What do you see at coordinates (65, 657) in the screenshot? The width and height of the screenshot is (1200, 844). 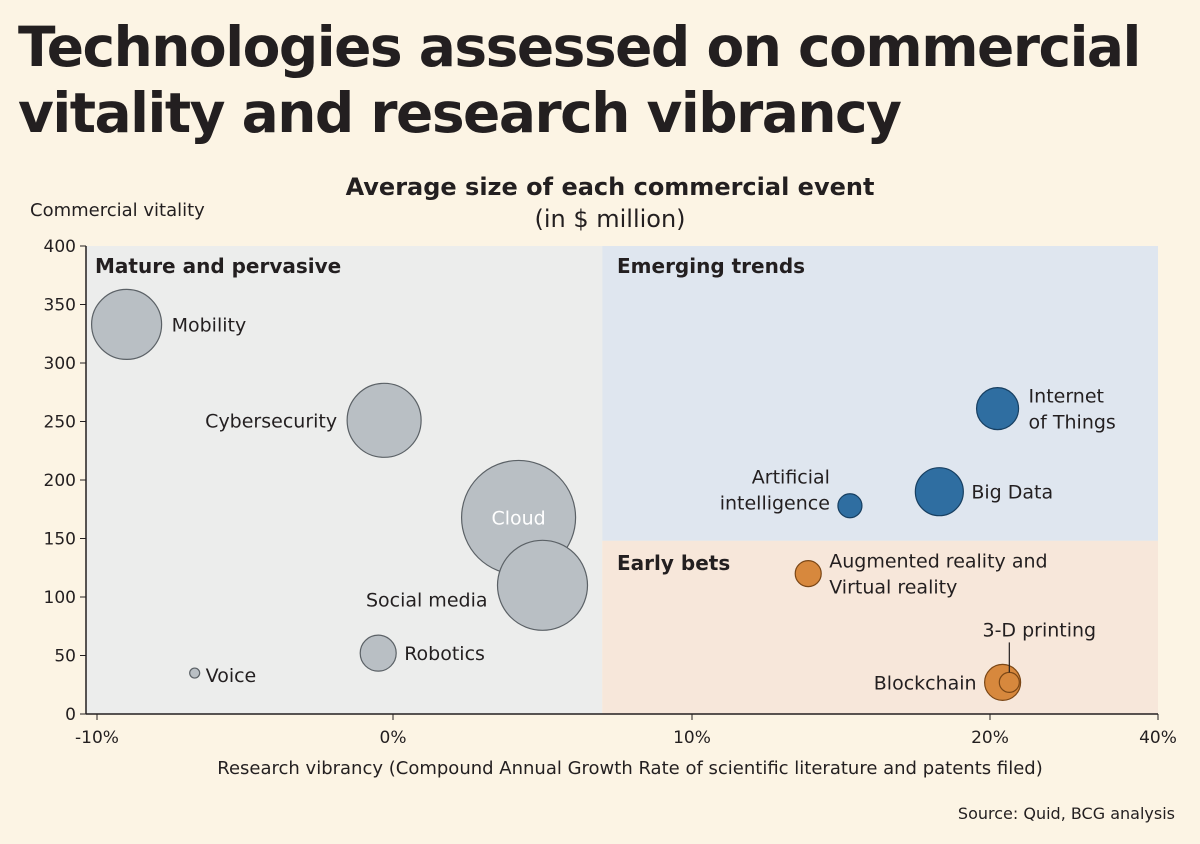 I see `y-tick-label: 50` at bounding box center [65, 657].